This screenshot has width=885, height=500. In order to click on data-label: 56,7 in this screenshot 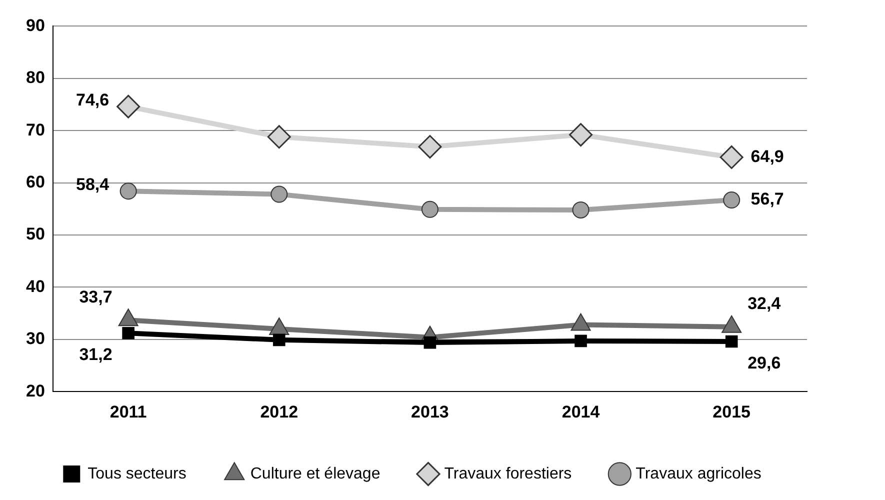, I will do `click(767, 199)`.